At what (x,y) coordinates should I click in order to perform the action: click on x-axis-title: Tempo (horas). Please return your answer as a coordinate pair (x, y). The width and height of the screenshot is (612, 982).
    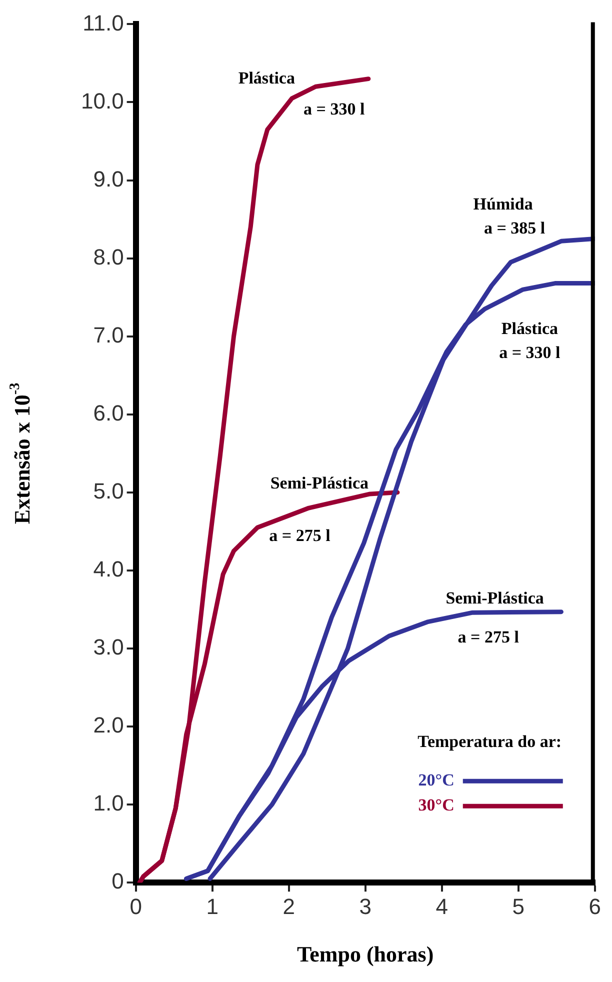
    Looking at the image, I should click on (365, 954).